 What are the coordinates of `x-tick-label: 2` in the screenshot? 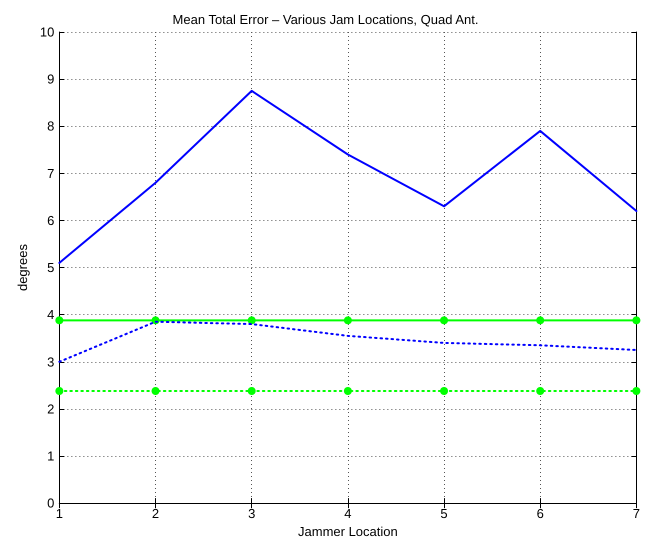 It's located at (156, 514).